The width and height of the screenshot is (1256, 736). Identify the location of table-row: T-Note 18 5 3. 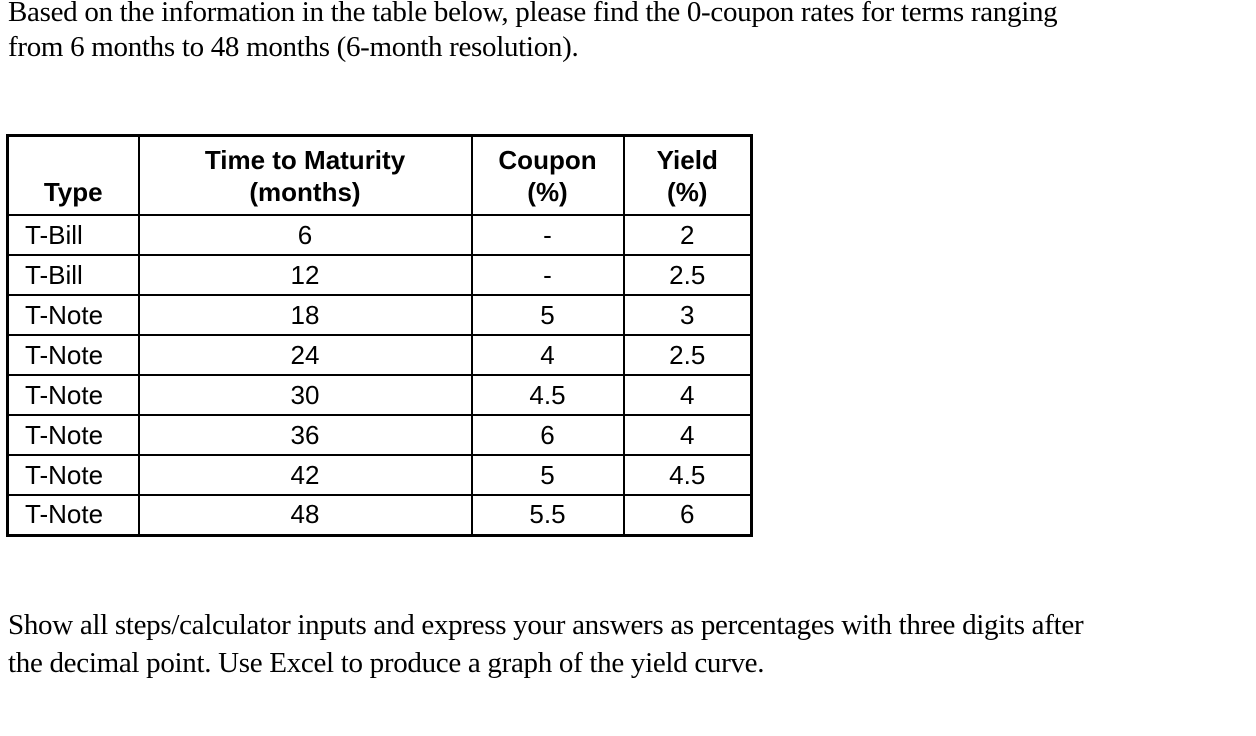
(379, 315).